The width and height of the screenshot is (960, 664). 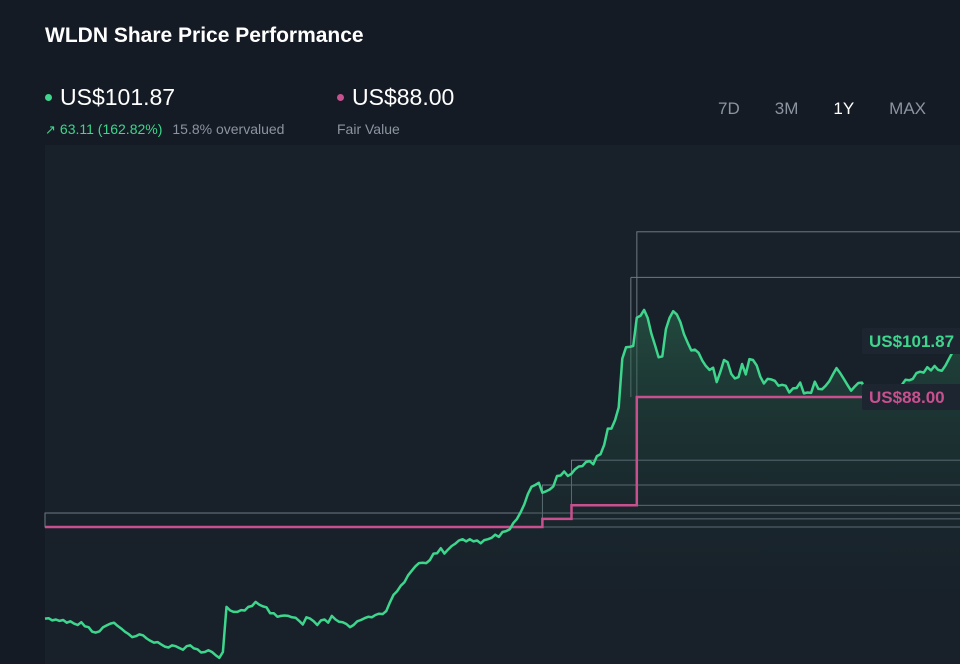 I want to click on fair-value-end-label: US$88.00, so click(x=911, y=397).